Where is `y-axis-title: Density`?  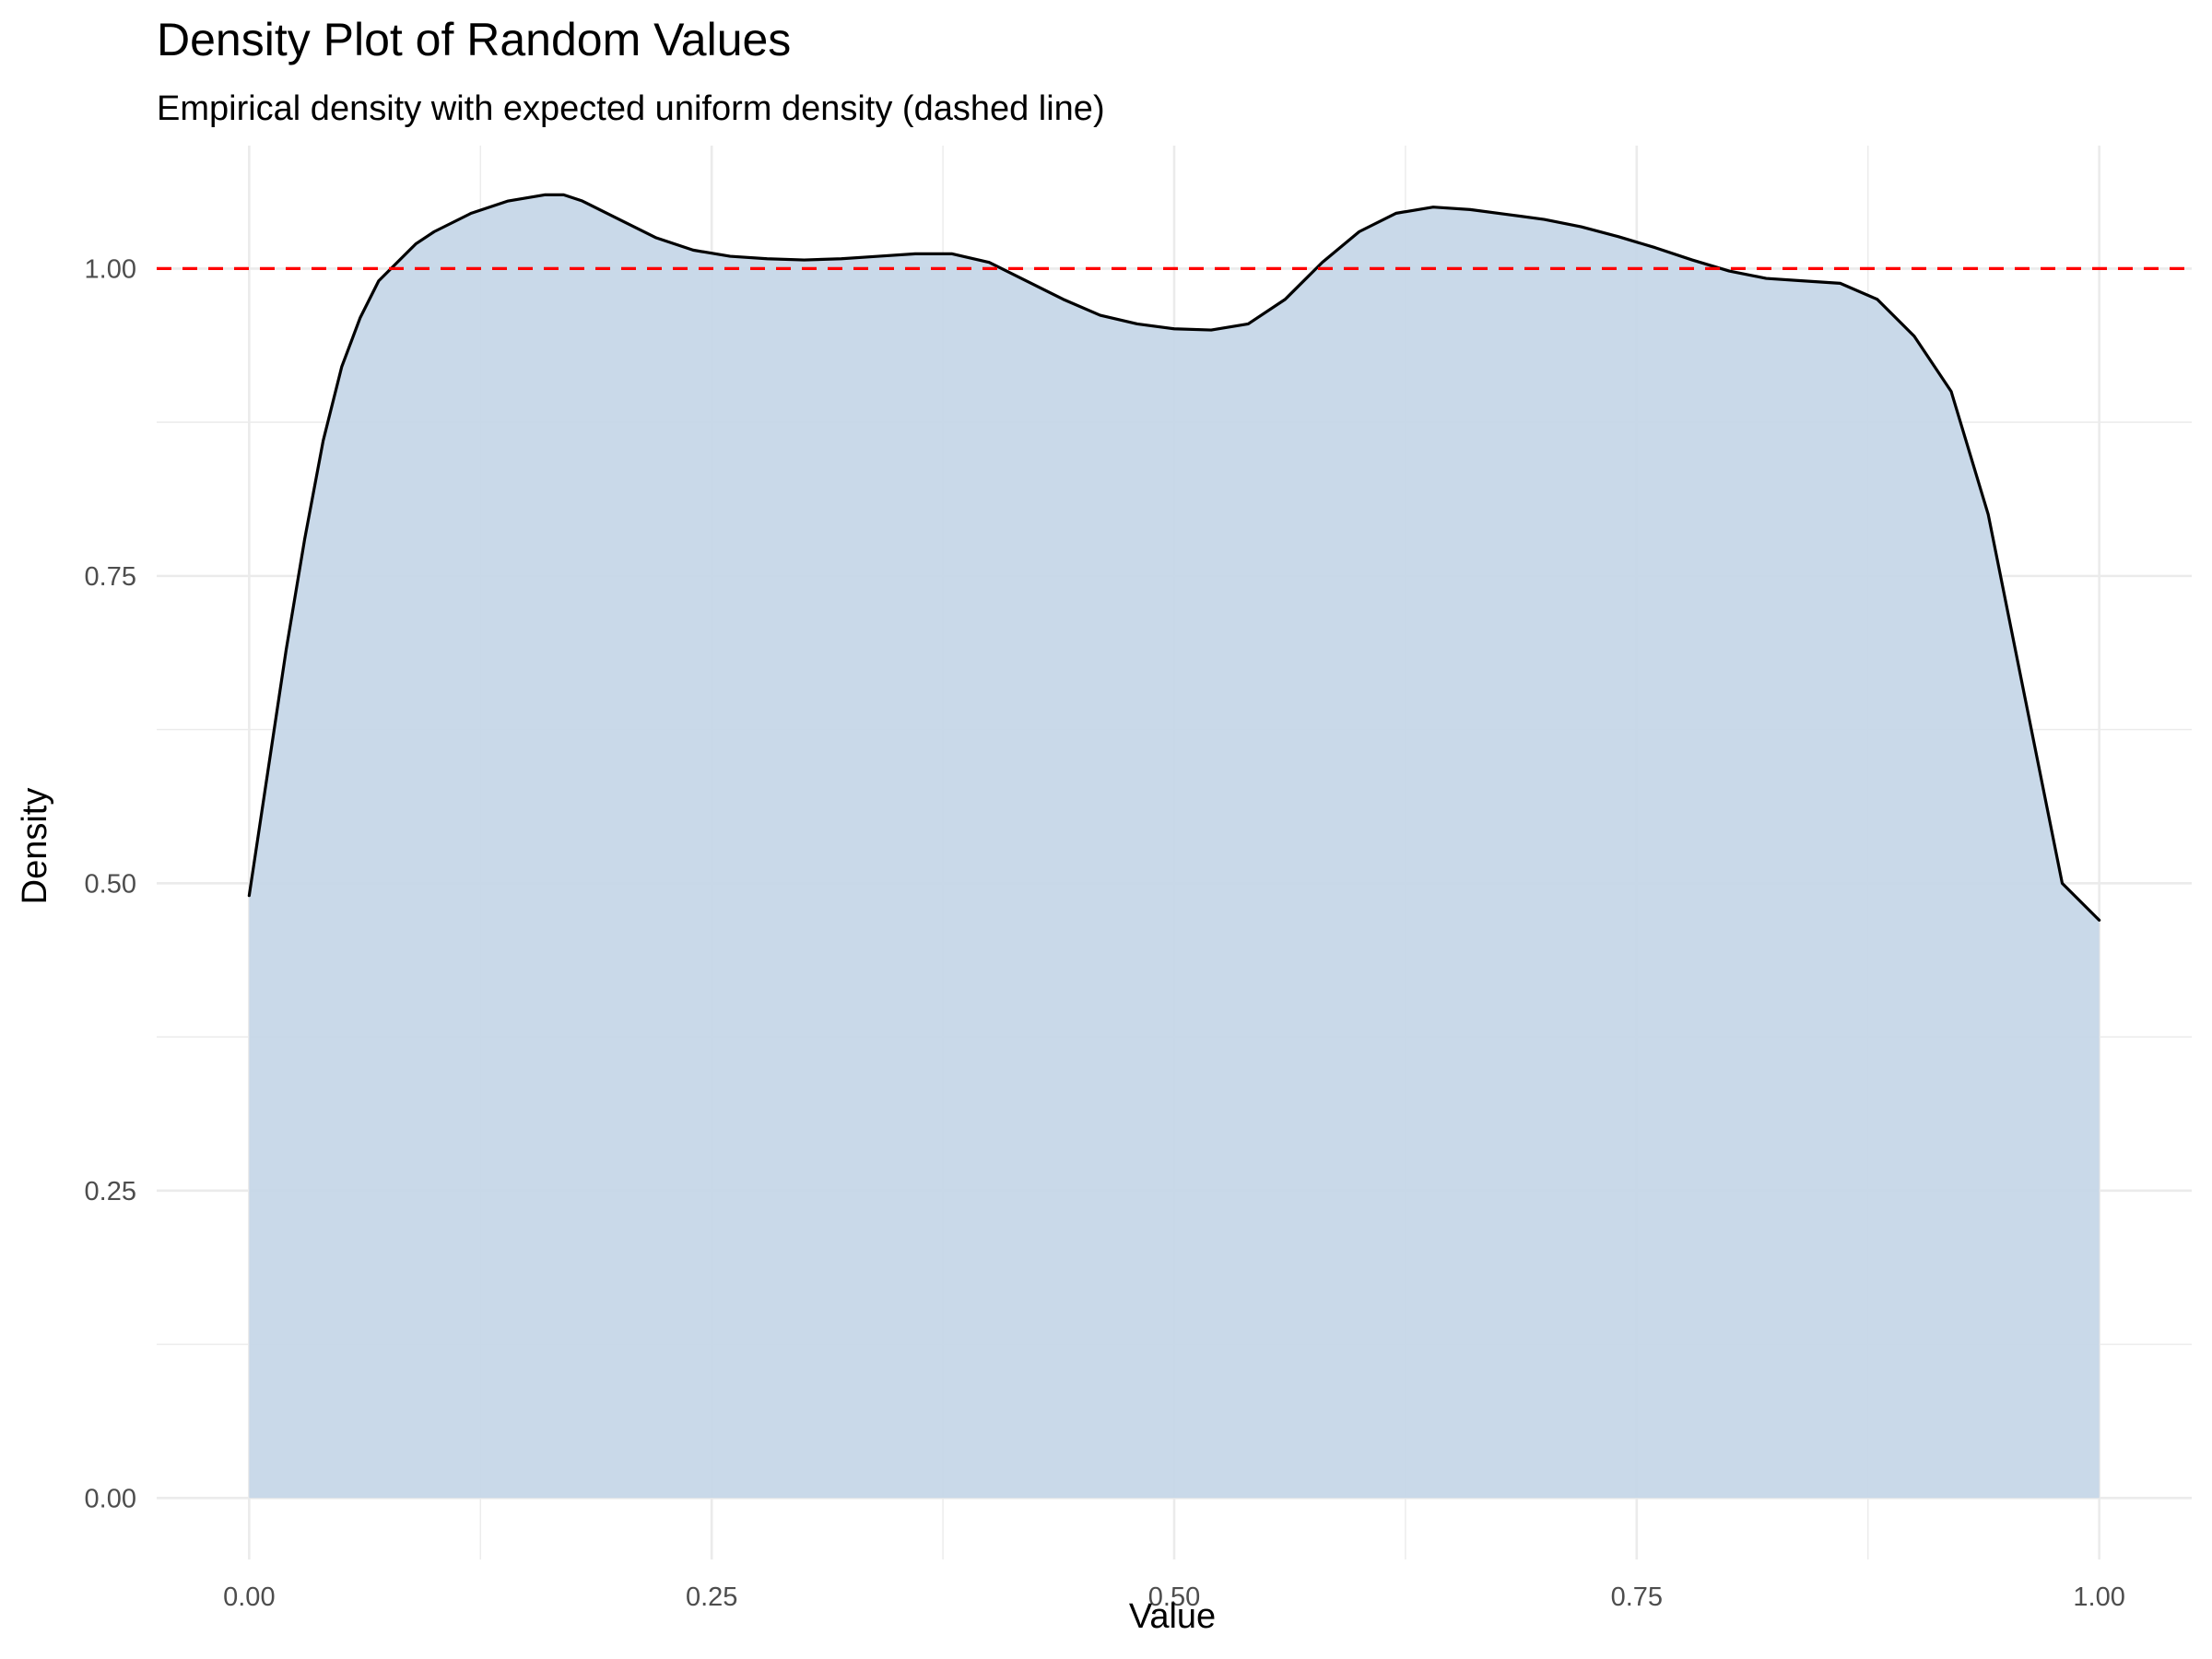
y-axis-title: Density is located at coordinates (35, 846).